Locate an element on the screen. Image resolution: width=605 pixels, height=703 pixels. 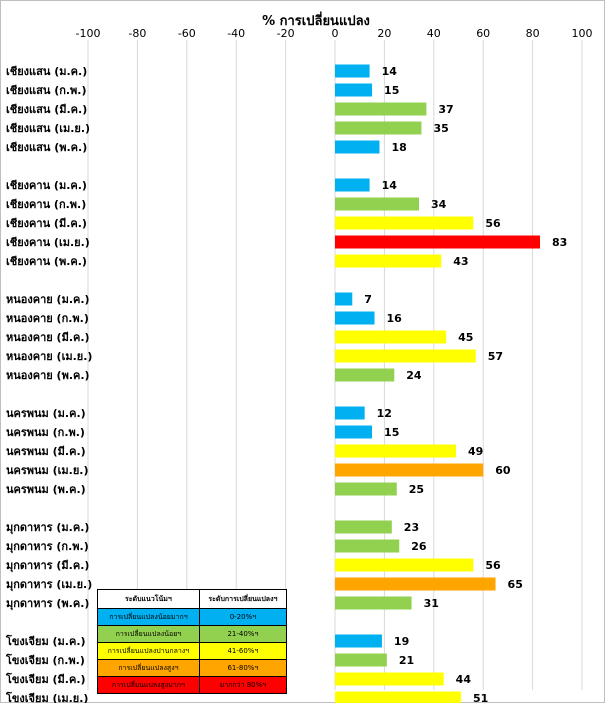
x-tick-label: 80 is located at coordinates (533, 33).